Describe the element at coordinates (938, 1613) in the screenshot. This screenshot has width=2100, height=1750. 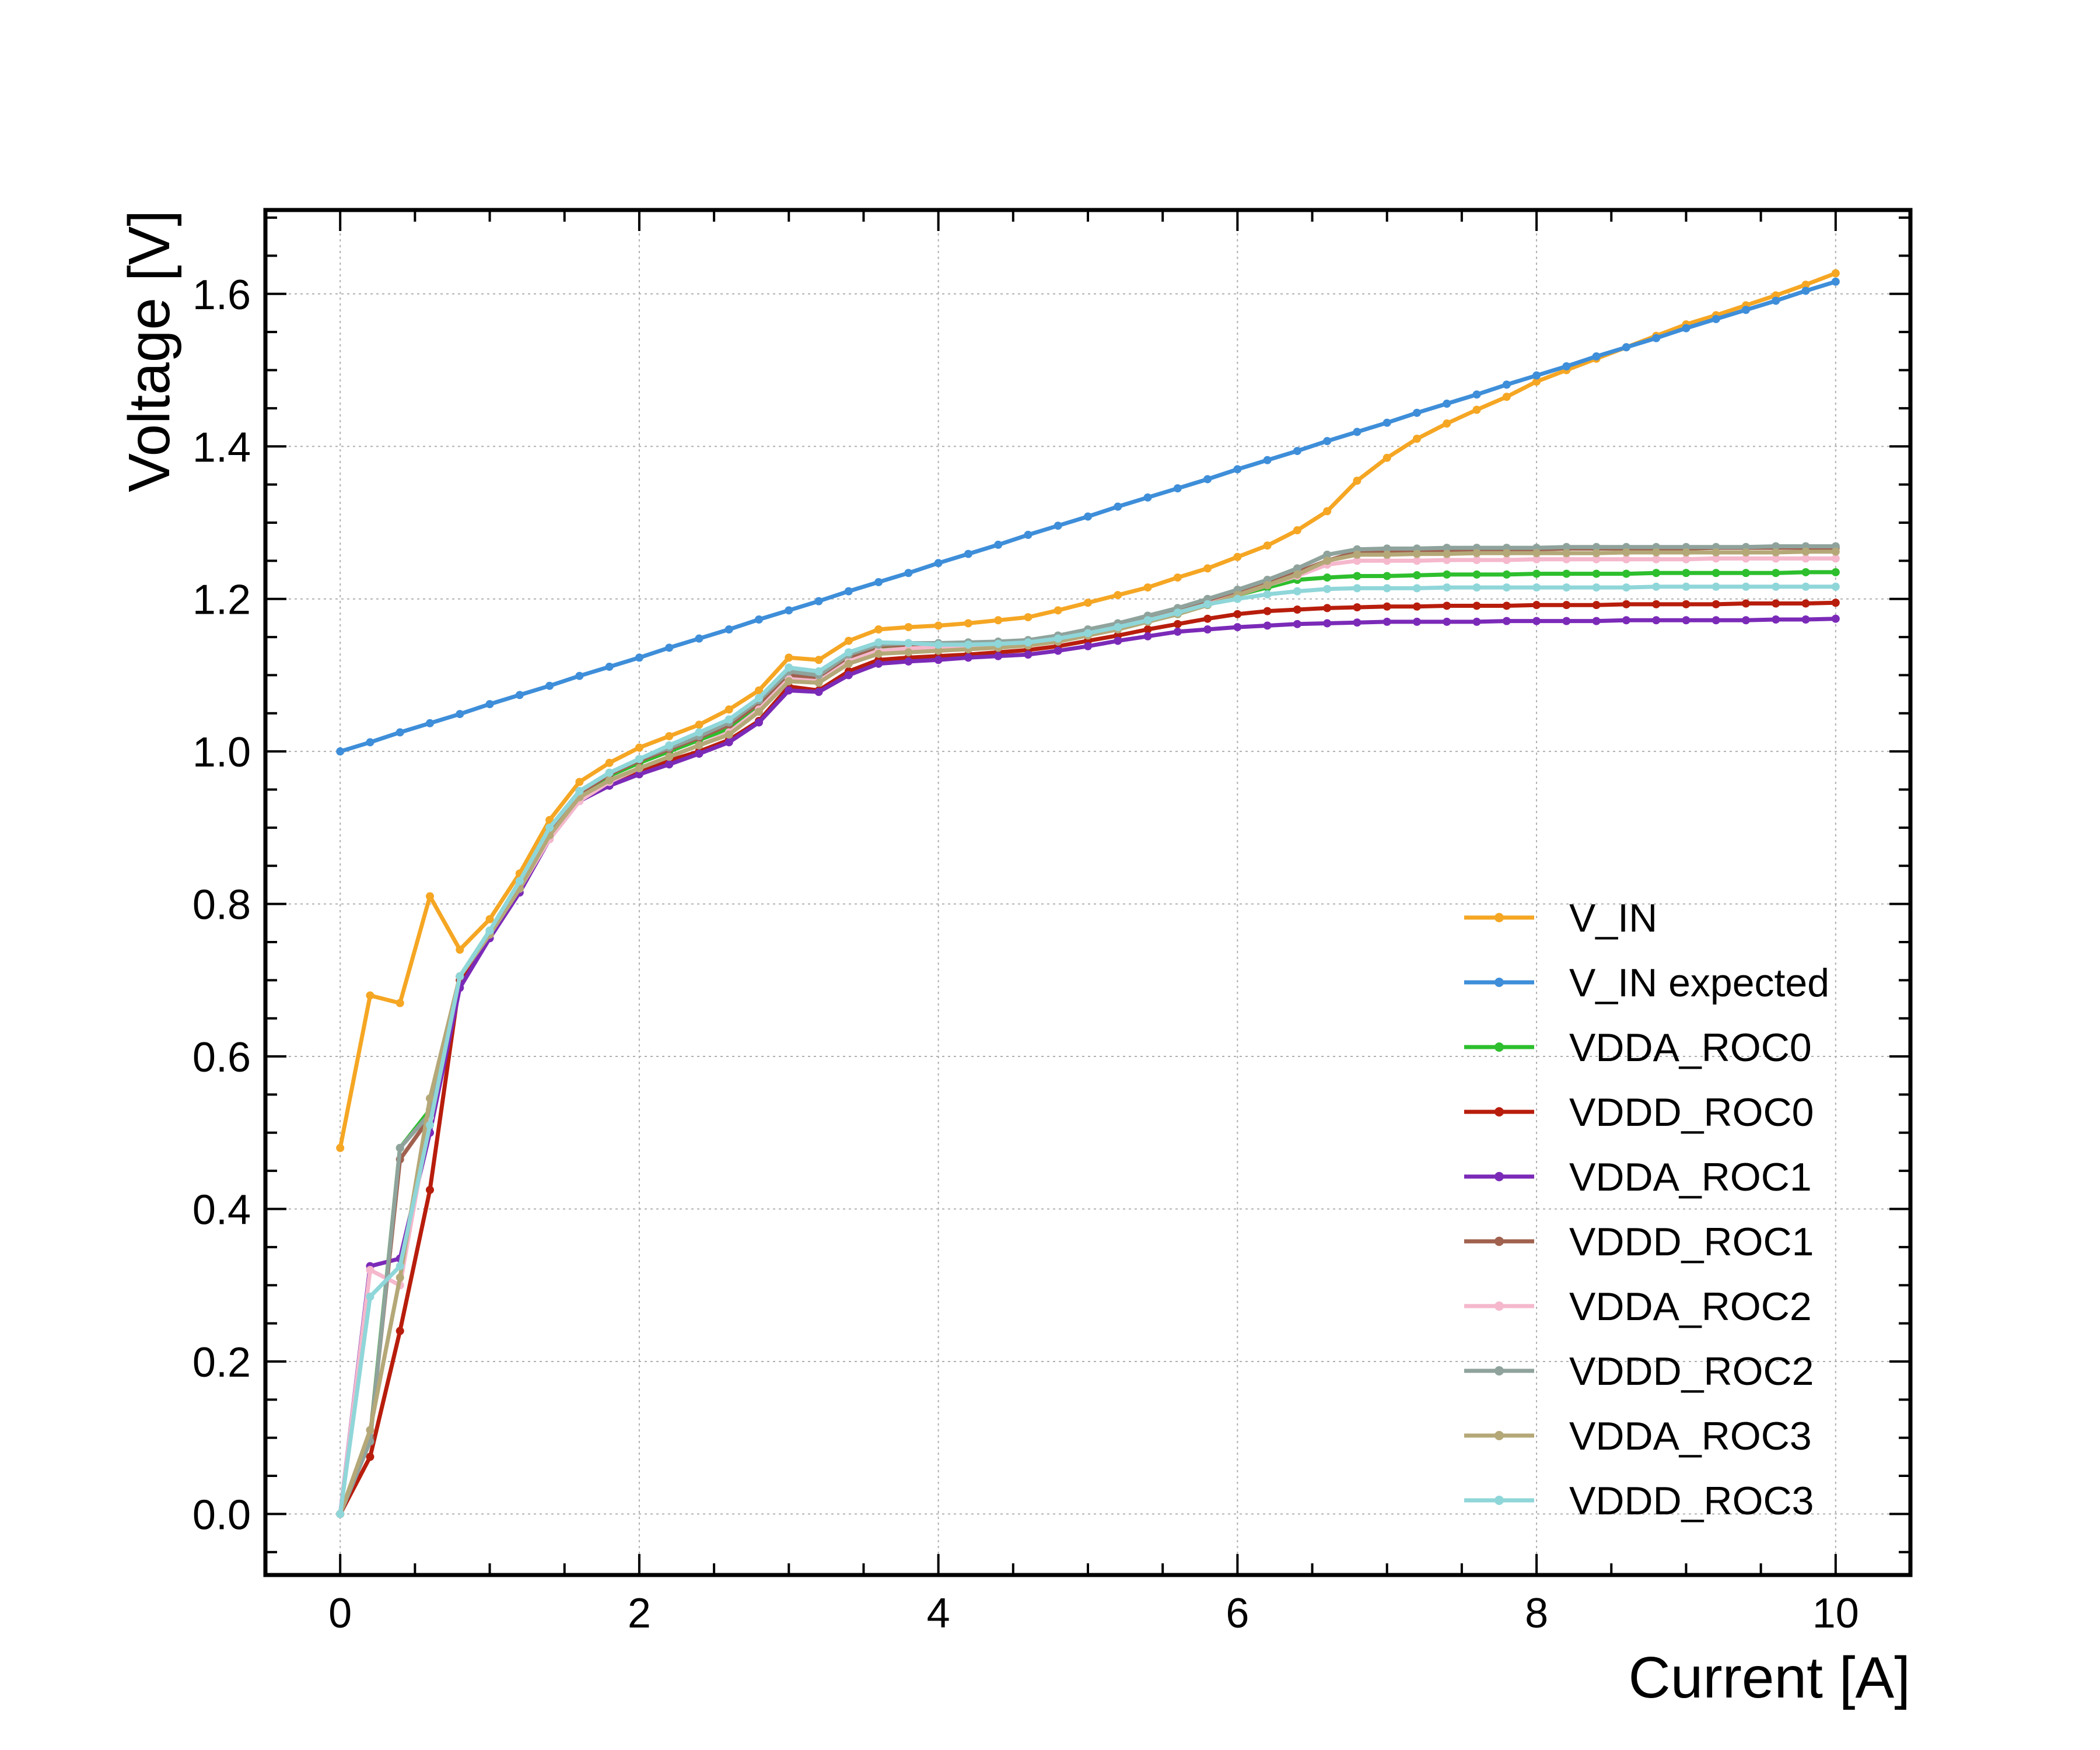
I see `x-tick-label: 4` at that location.